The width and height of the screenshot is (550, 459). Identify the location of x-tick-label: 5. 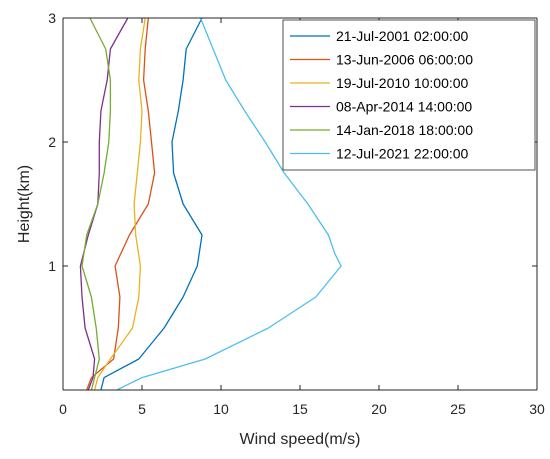
(142, 409).